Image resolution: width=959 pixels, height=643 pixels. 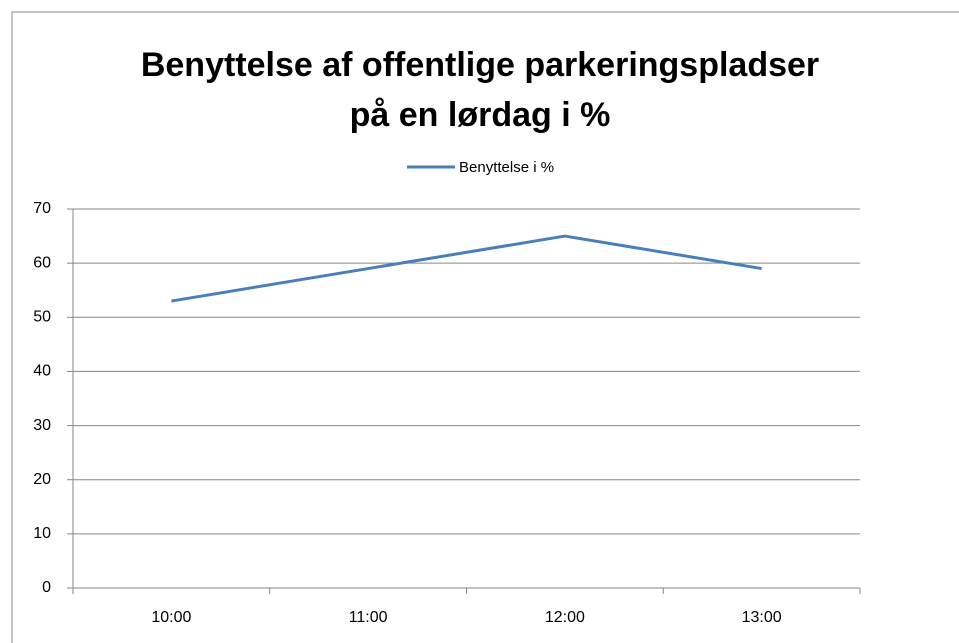 I want to click on x-tick-label: 12:00, so click(x=565, y=617).